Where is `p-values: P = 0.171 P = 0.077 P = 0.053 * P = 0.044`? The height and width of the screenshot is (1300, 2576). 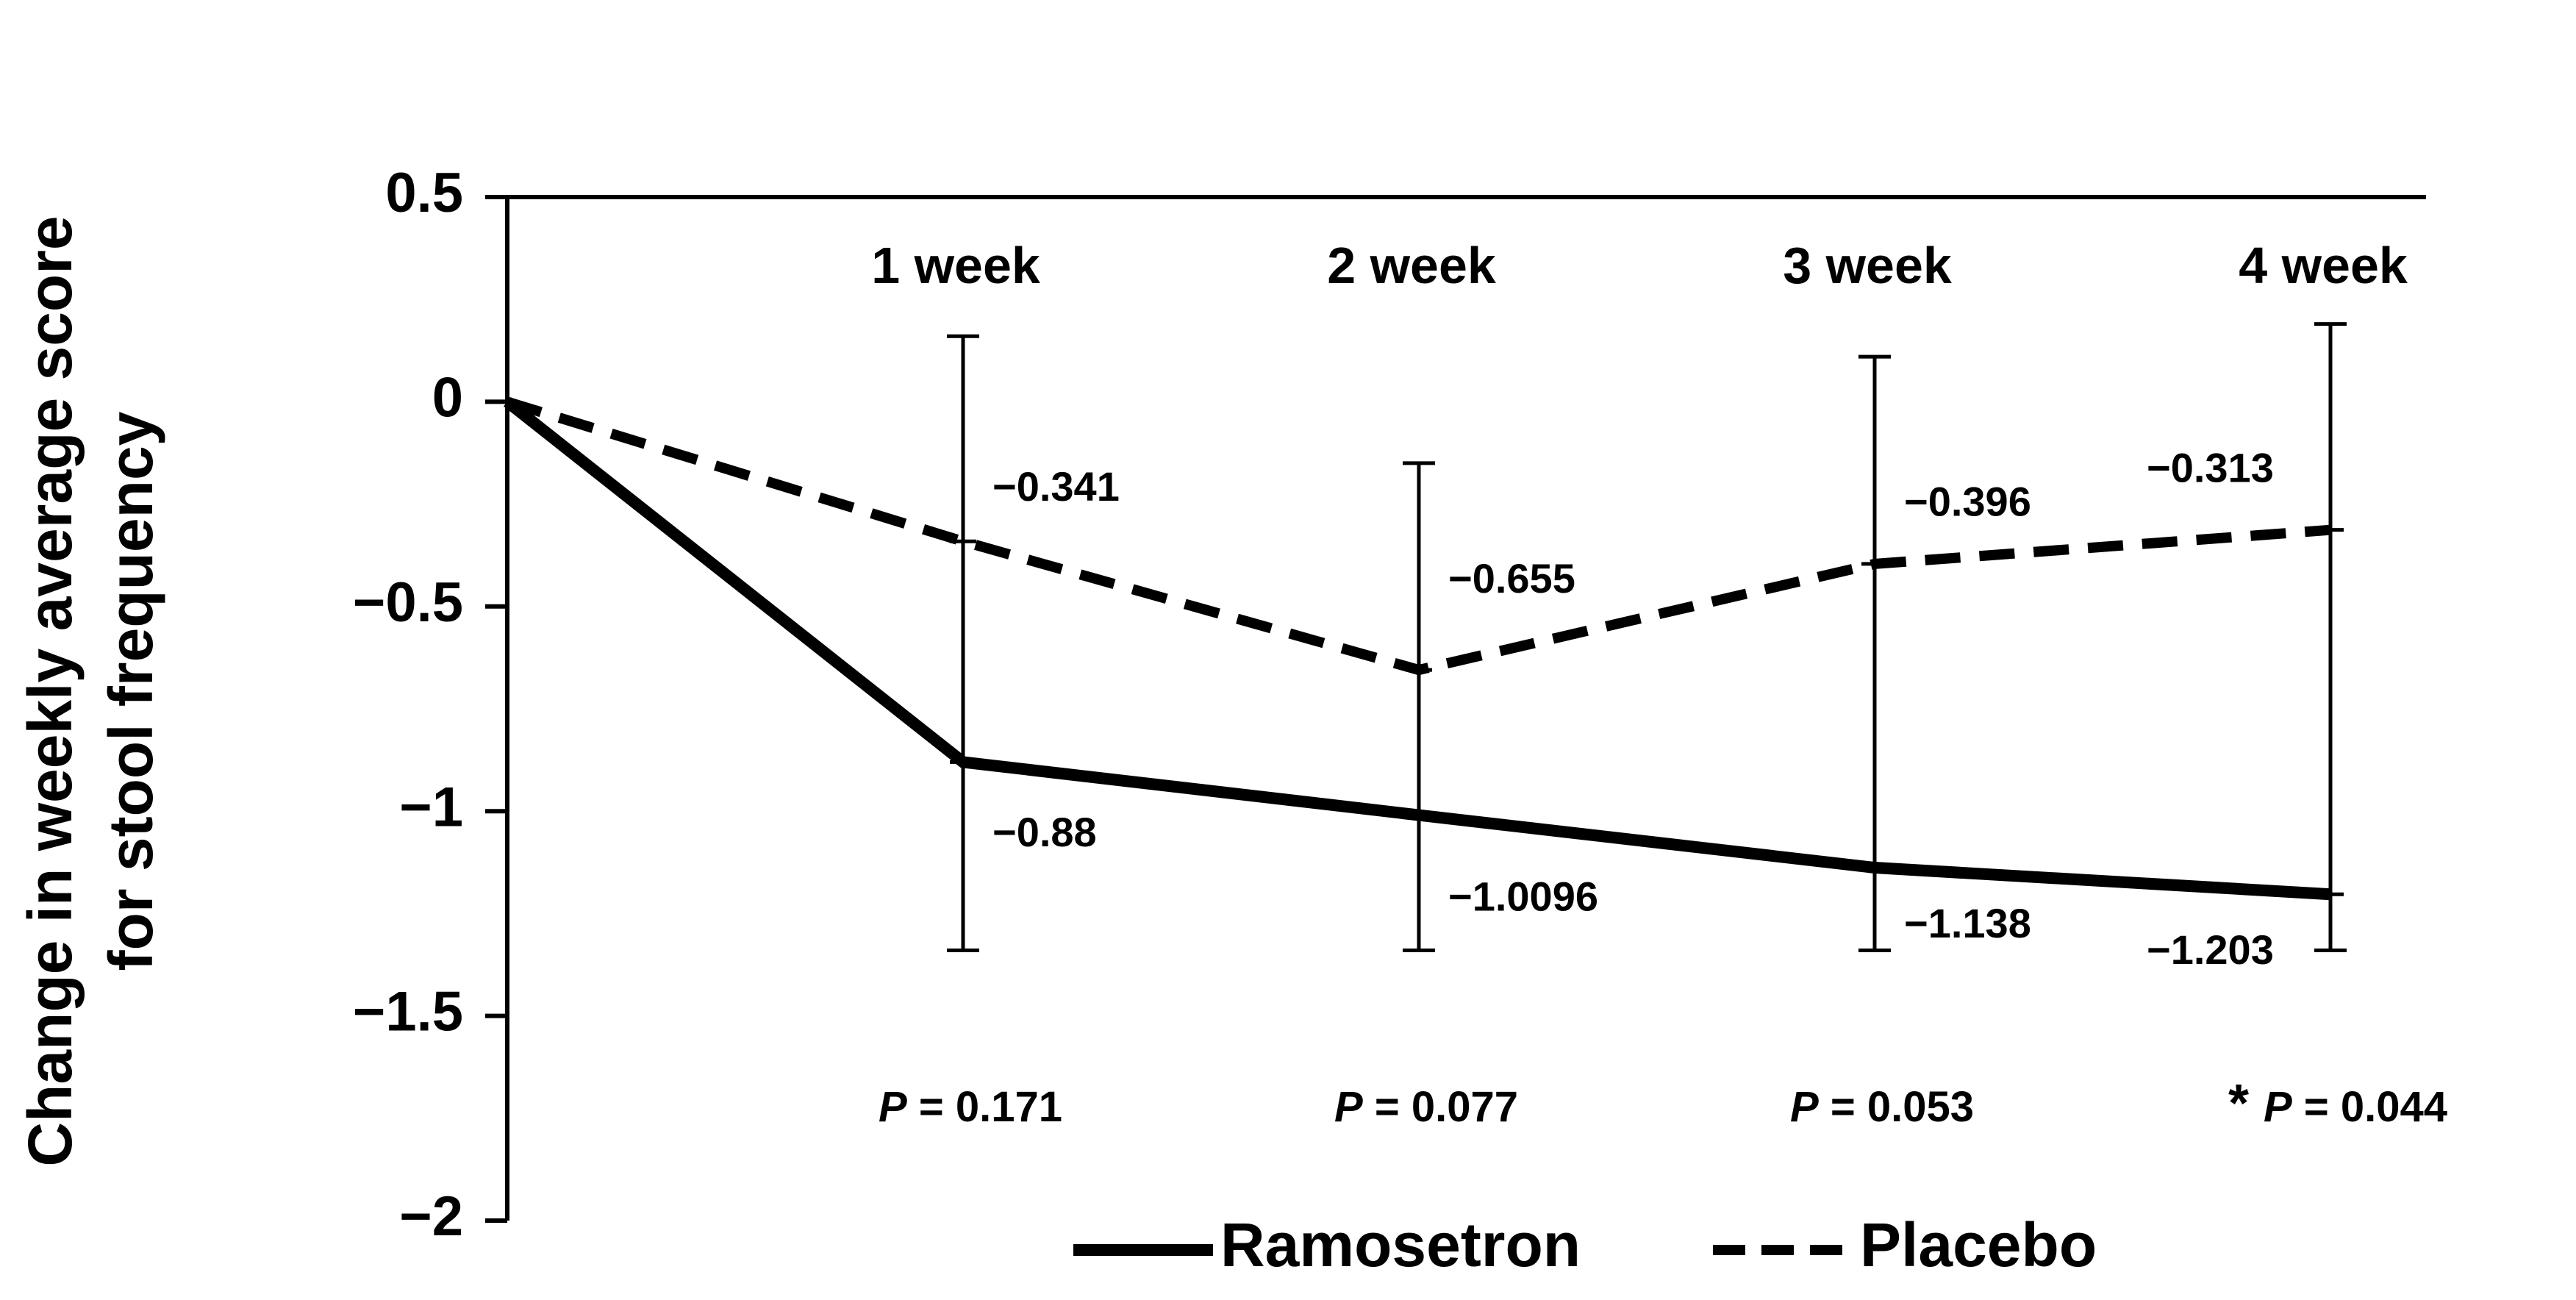 p-values: P = 0.171 P = 0.077 P = 0.053 * P = 0.044 is located at coordinates (1663, 1104).